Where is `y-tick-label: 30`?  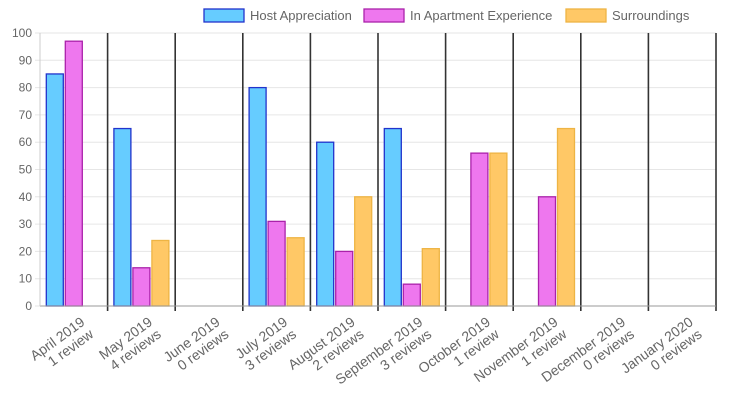
y-tick-label: 30 is located at coordinates (26, 224).